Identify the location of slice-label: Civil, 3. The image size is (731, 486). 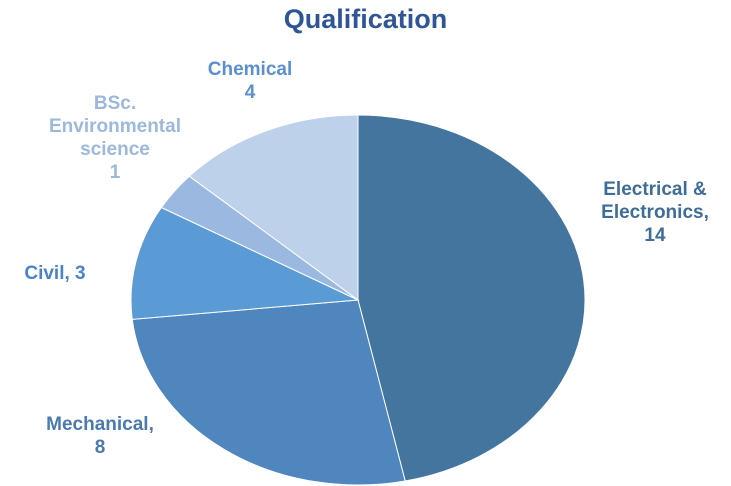
(55, 273).